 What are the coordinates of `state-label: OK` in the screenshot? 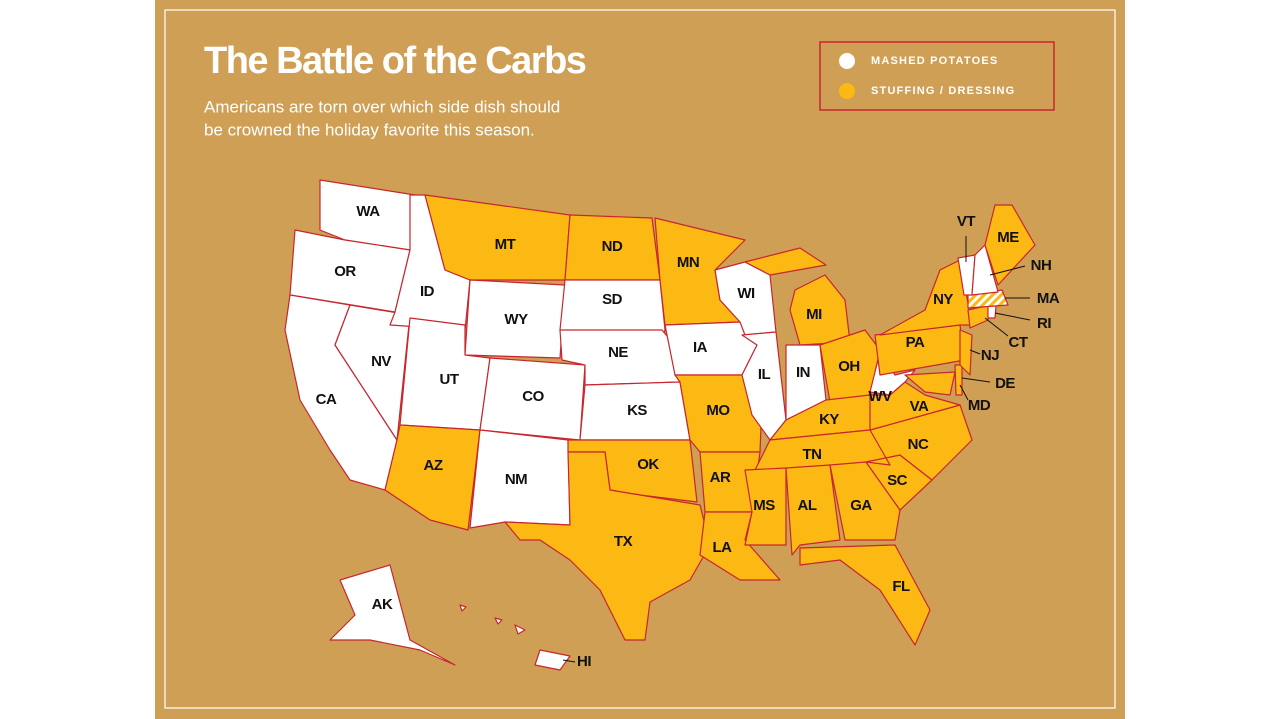 It's located at (648, 464).